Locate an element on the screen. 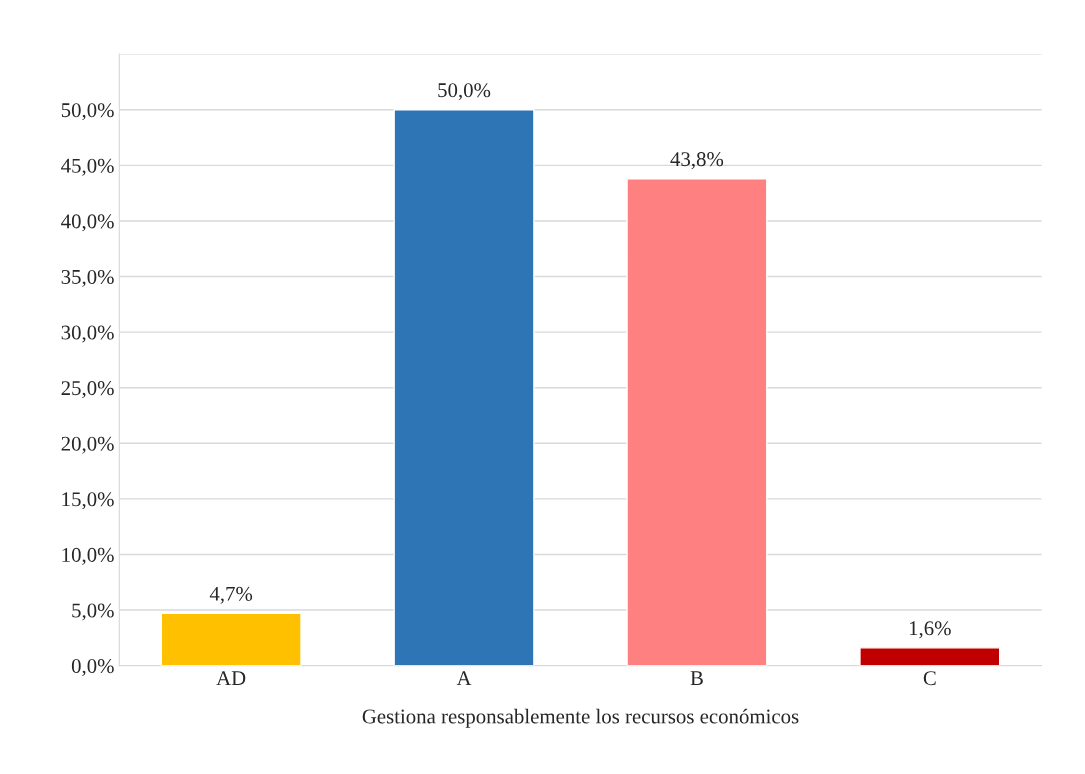  y-tick-label: 50,0% is located at coordinates (87, 112).